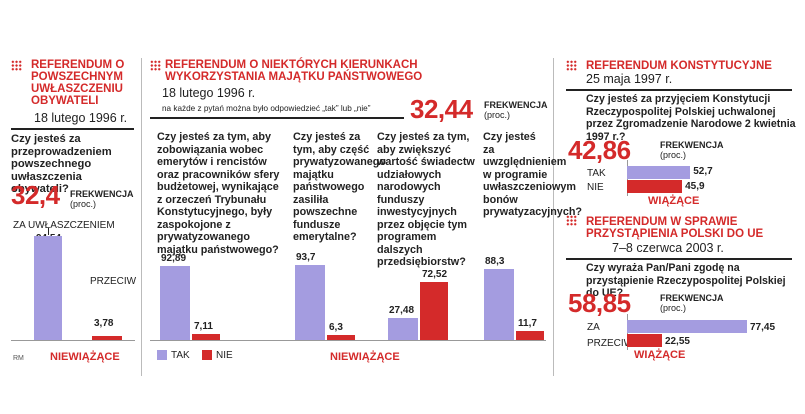 The image size is (805, 414). Describe the element at coordinates (593, 327) in the screenshot. I see `label-za: ZA` at that location.